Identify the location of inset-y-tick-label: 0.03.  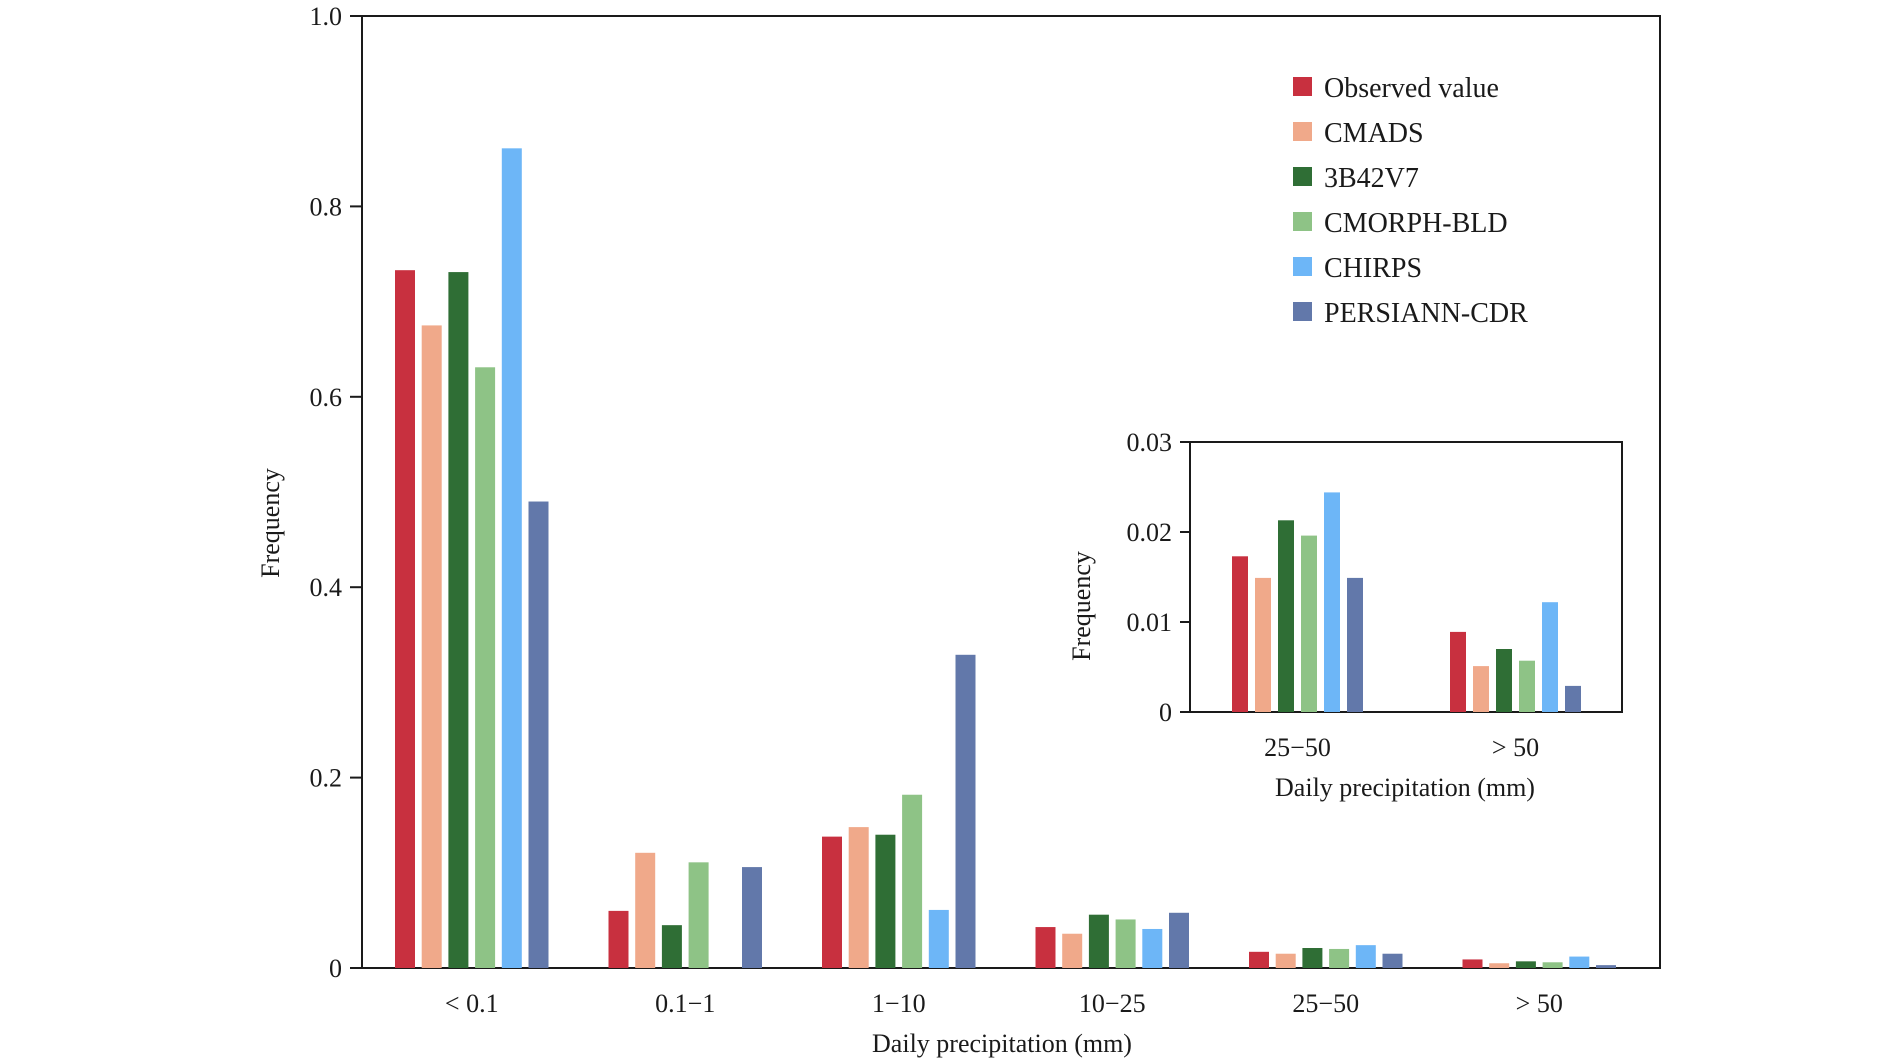
(1150, 442).